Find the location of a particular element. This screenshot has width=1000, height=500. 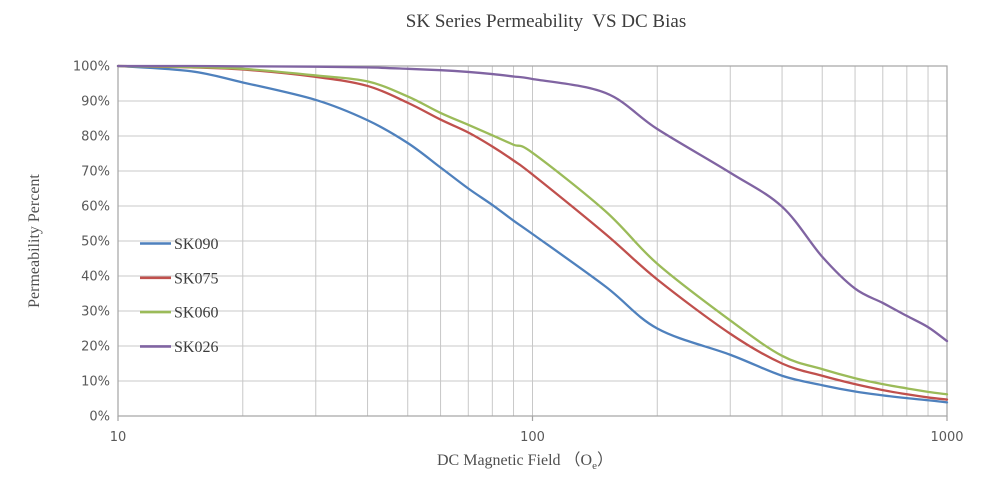

x-tick-label-100: 100 is located at coordinates (532, 437).